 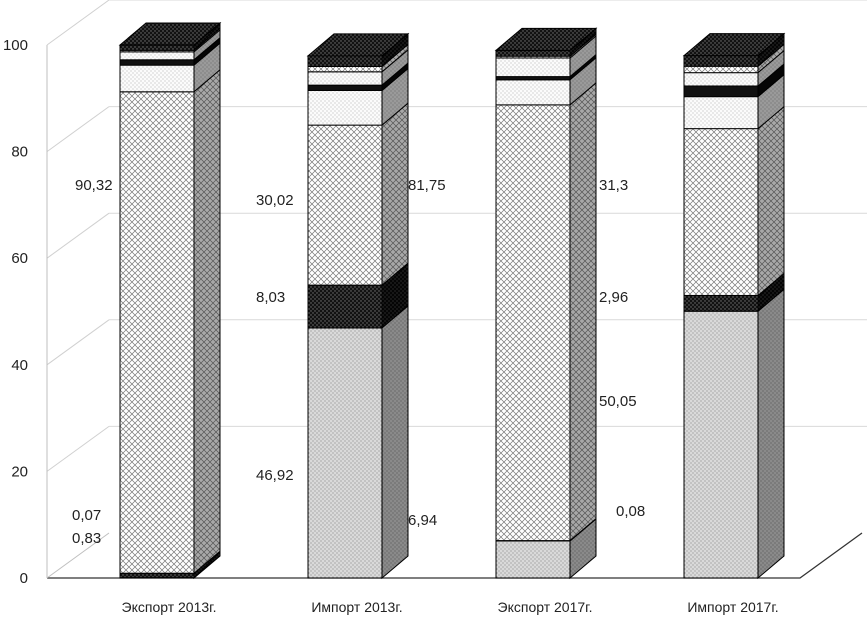 I want to click on y-tick-label: 100, so click(x=15, y=45).